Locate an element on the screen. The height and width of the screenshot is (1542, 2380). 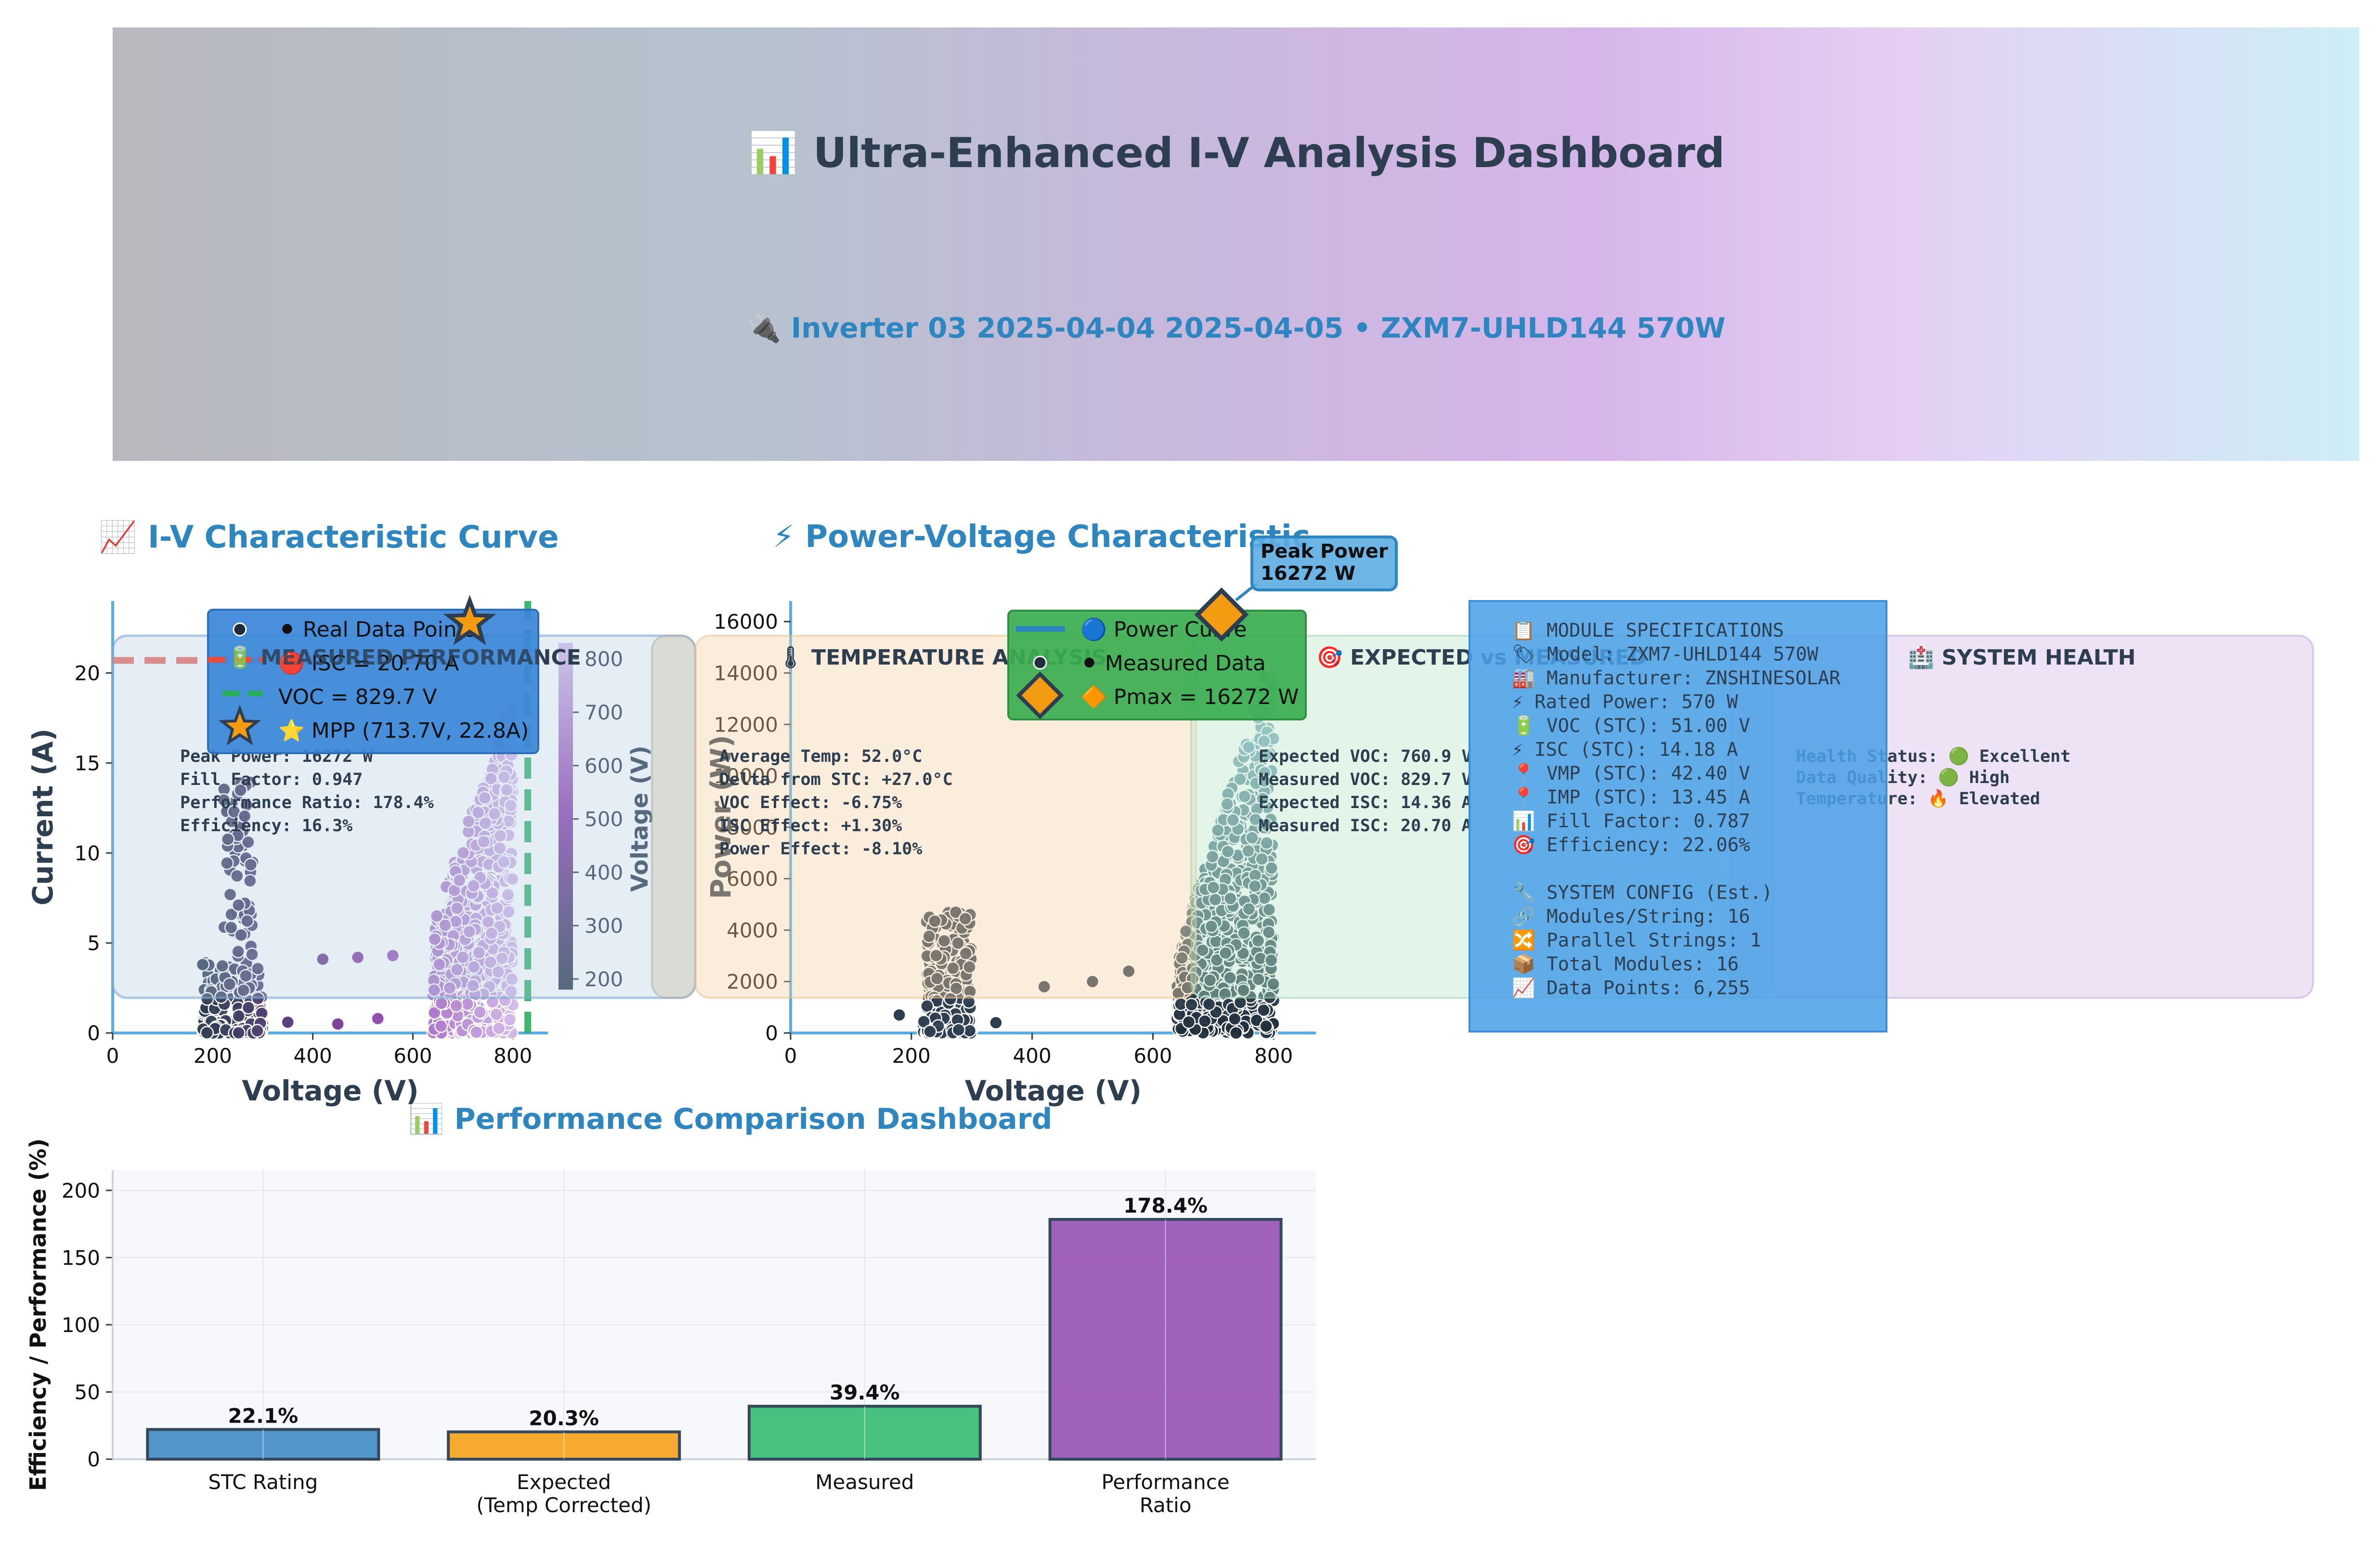
temperature-analysis-line: Delta from STC: +27.0°C is located at coordinates (836, 780).